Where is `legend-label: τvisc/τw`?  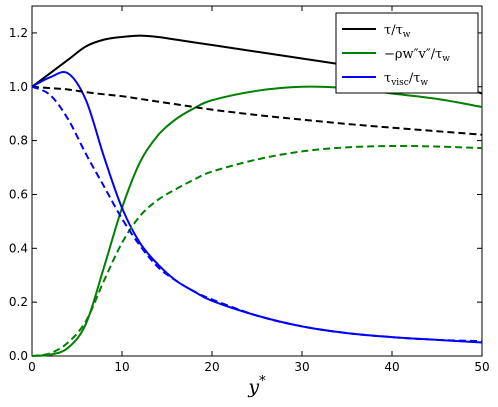
legend-label: τvisc/τw is located at coordinates (406, 79).